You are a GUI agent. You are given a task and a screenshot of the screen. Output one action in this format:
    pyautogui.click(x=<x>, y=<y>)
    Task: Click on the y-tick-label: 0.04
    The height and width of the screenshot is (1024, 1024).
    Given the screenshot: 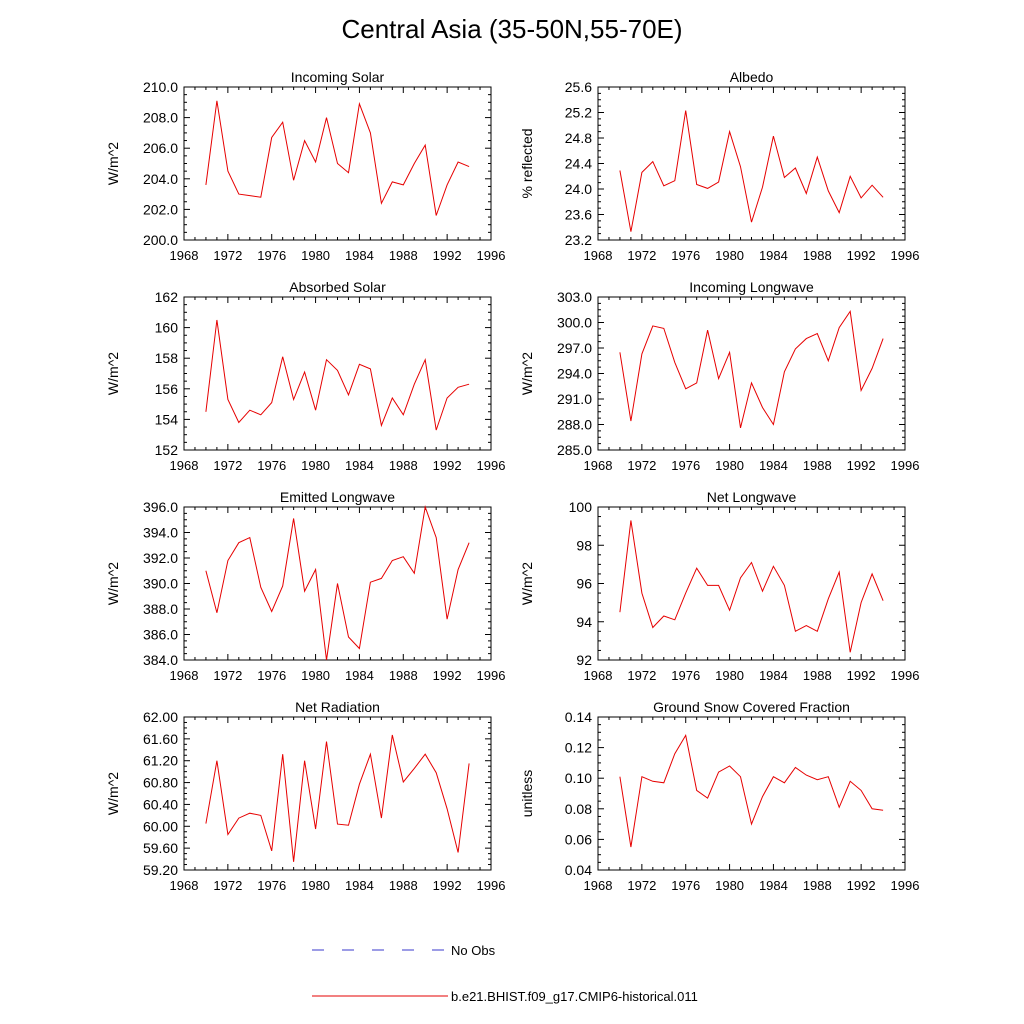 What is the action you would take?
    pyautogui.click(x=578, y=870)
    